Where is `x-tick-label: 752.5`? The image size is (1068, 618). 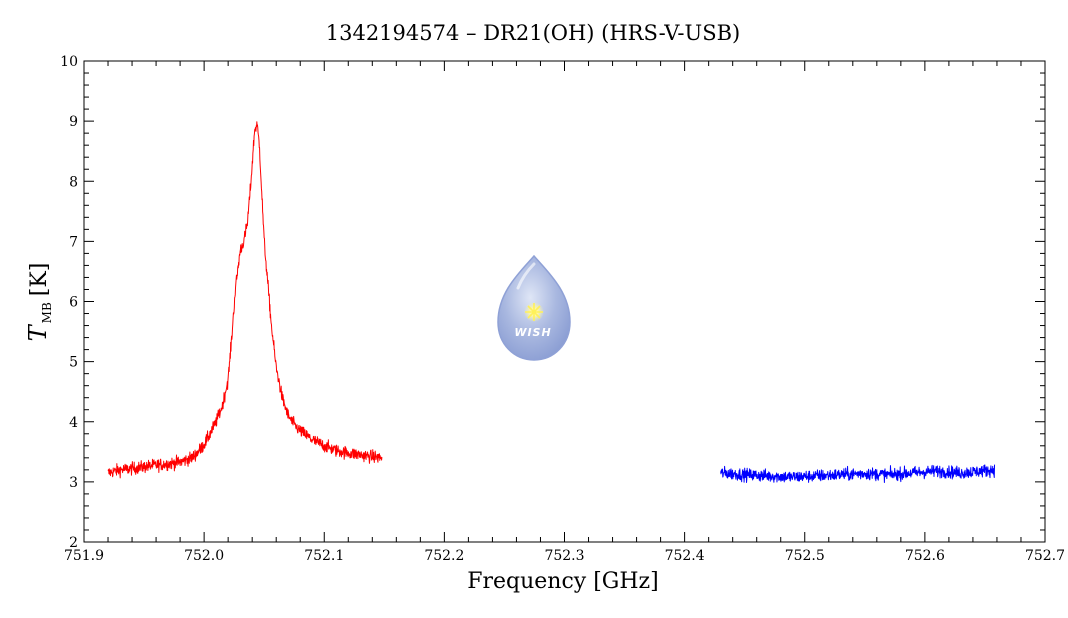
x-tick-label: 752.5 is located at coordinates (805, 556).